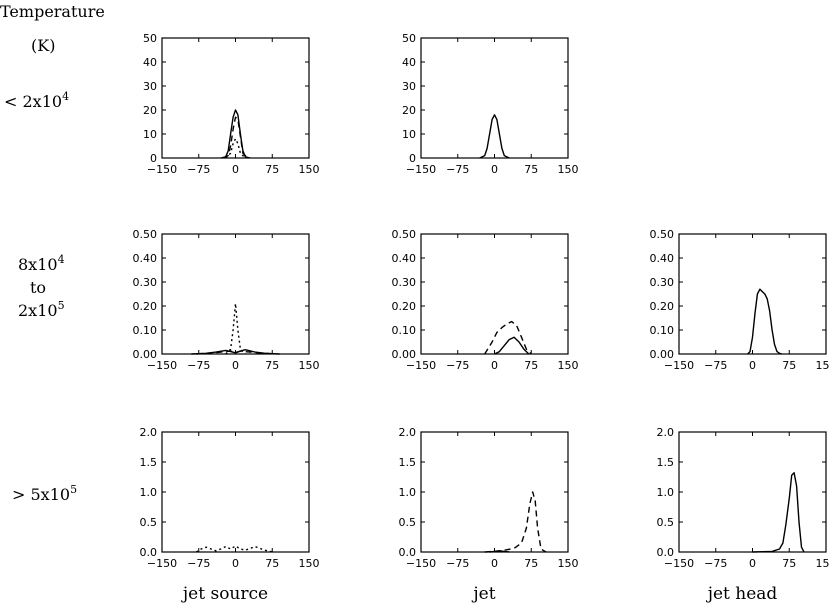  I want to click on row-header-title: Temperature, so click(52, 11).